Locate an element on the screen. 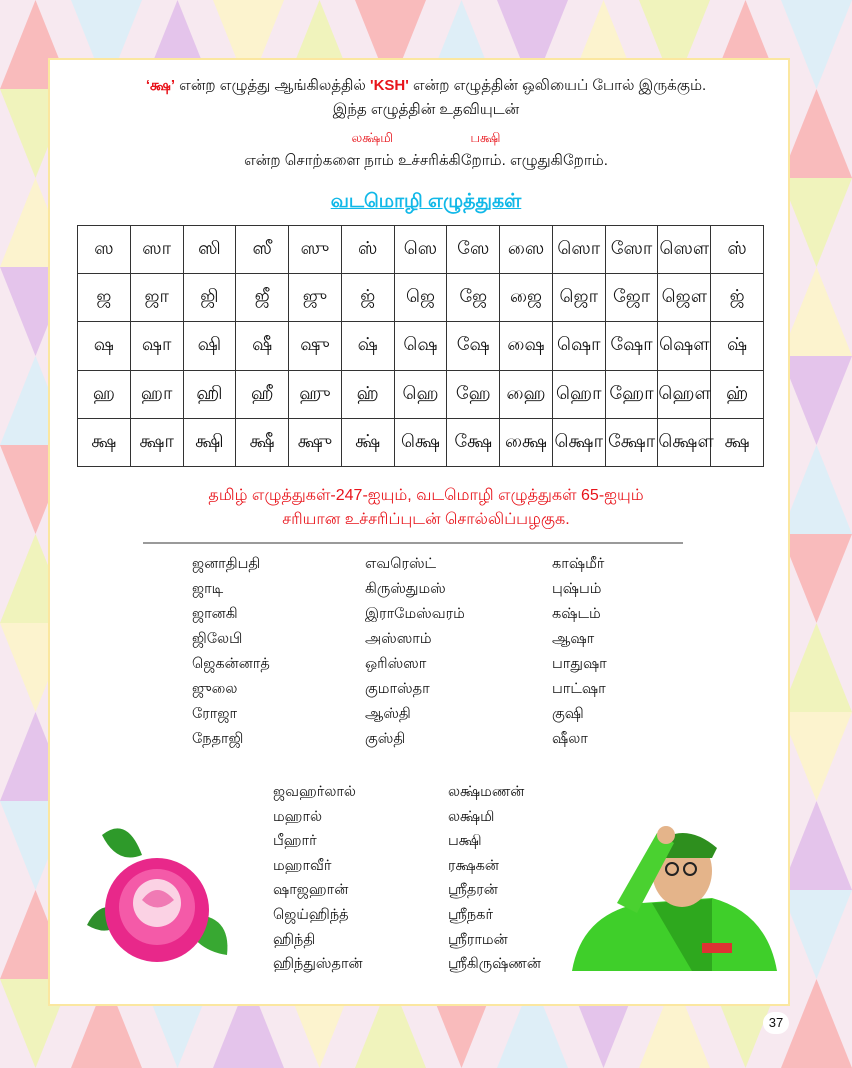 The image size is (852, 1068). letter-cell: ஷௌ is located at coordinates (684, 346).